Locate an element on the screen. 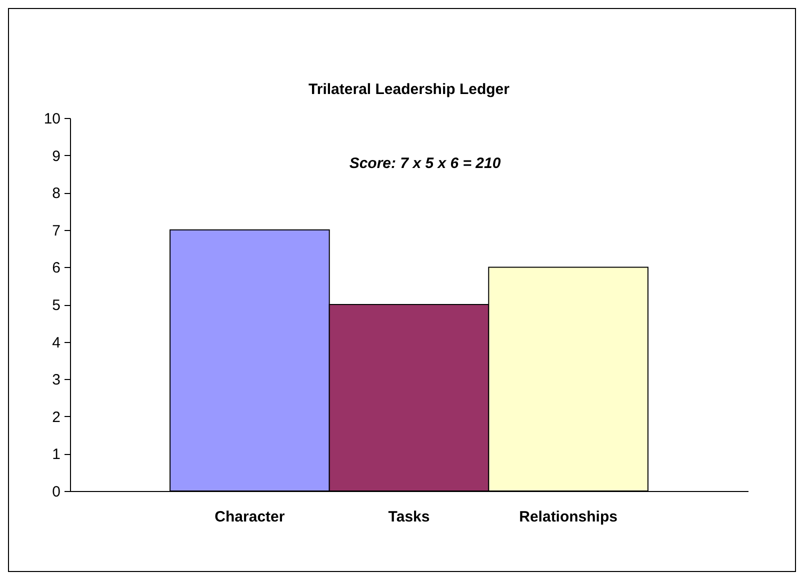  y-tick-label: 2 is located at coordinates (56, 417).